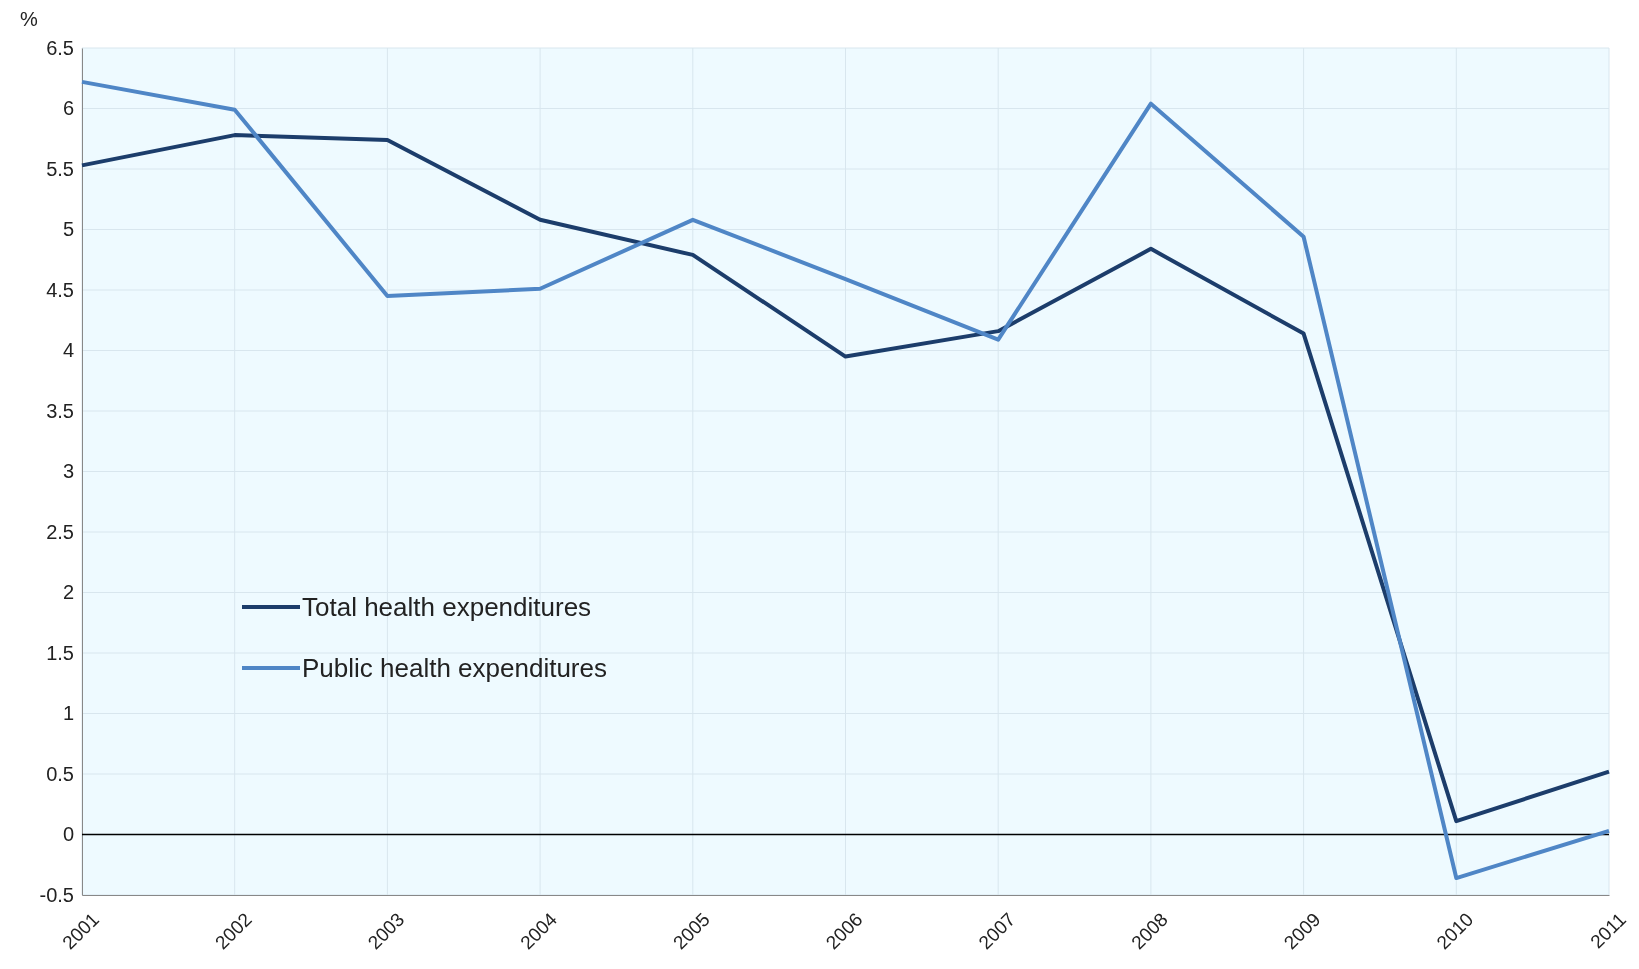 This screenshot has width=1639, height=969. What do you see at coordinates (60, 652) in the screenshot?
I see `y-tick-label: 1.5` at bounding box center [60, 652].